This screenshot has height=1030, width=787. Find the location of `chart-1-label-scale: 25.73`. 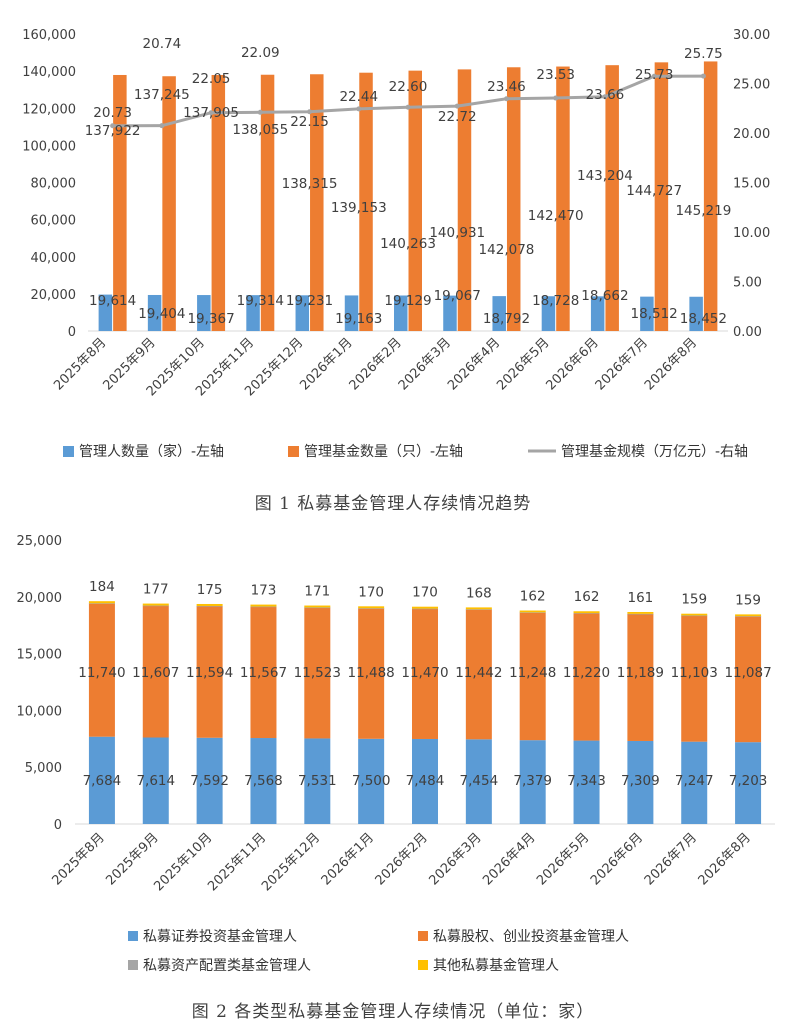

chart-1-label-scale: 25.73 is located at coordinates (654, 75).